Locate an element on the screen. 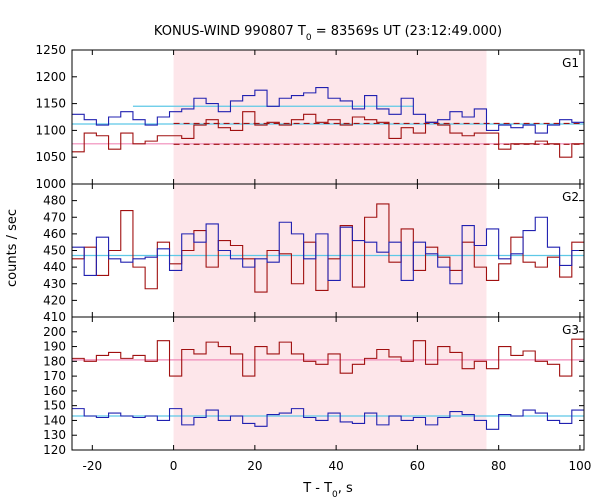 The width and height of the screenshot is (600, 500). panel-label: G3 is located at coordinates (570, 330).